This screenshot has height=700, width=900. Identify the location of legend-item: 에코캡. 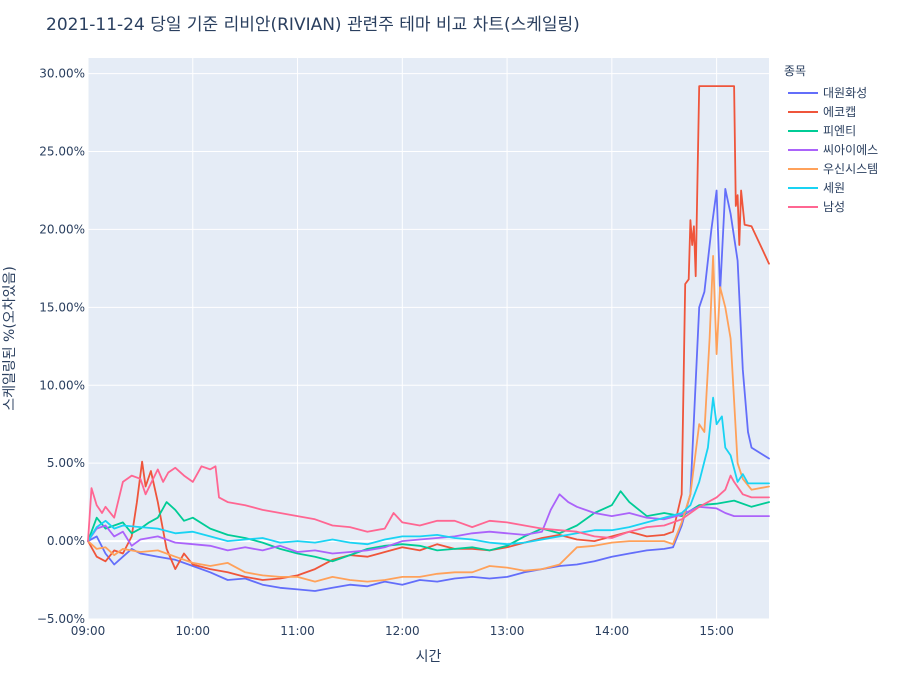
(822, 112).